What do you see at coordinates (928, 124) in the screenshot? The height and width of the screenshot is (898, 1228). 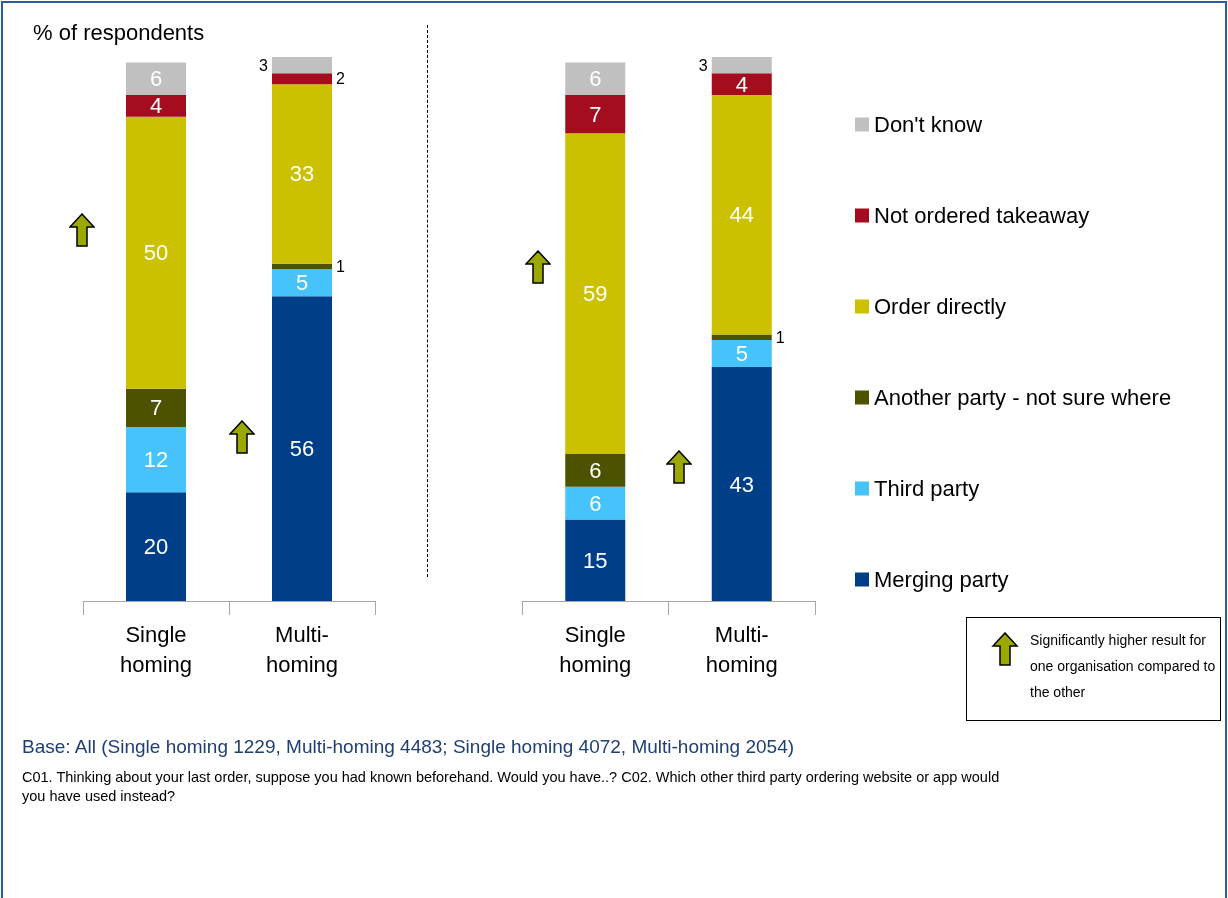 I see `legend-label: Don't know` at bounding box center [928, 124].